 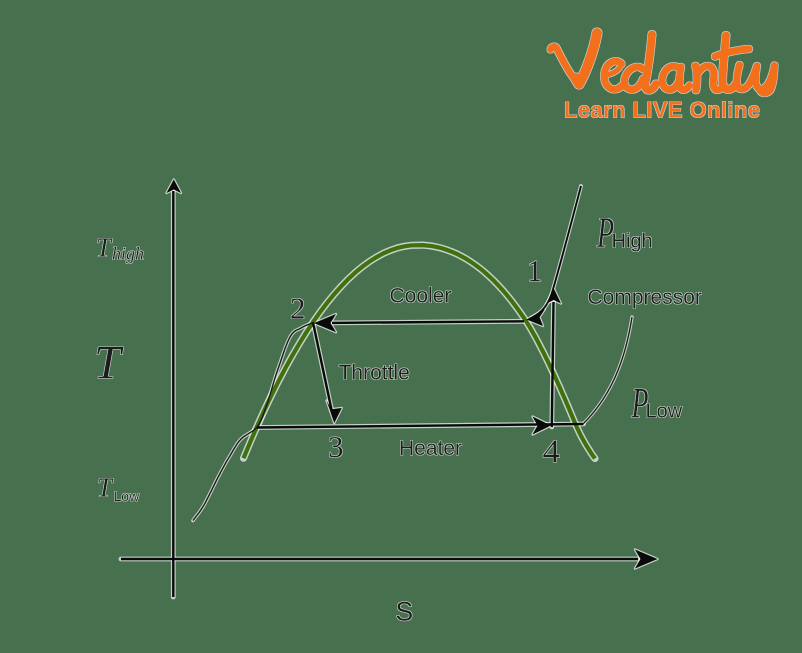 What do you see at coordinates (645, 297) in the screenshot?
I see `svg-text: Compressor` at bounding box center [645, 297].